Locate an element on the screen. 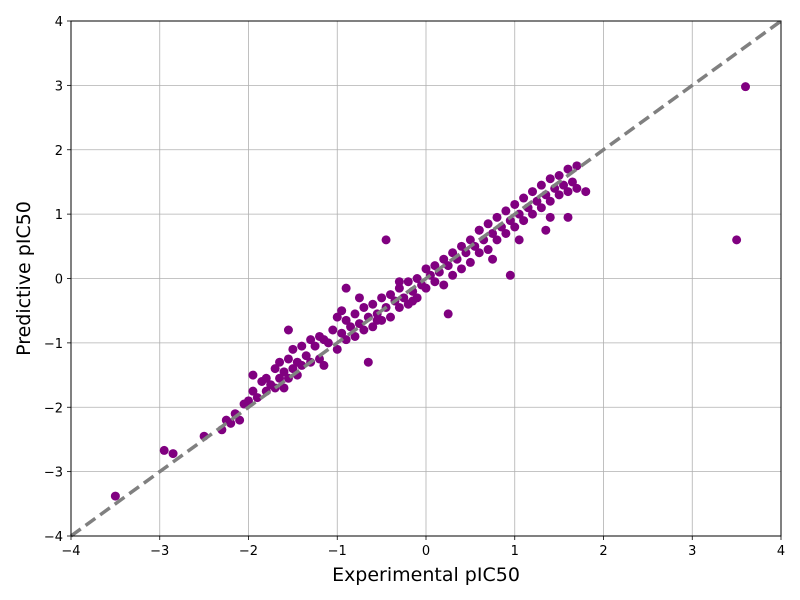 The image size is (800, 600). y-axis-title: Predictive pIC50 is located at coordinates (24, 278).